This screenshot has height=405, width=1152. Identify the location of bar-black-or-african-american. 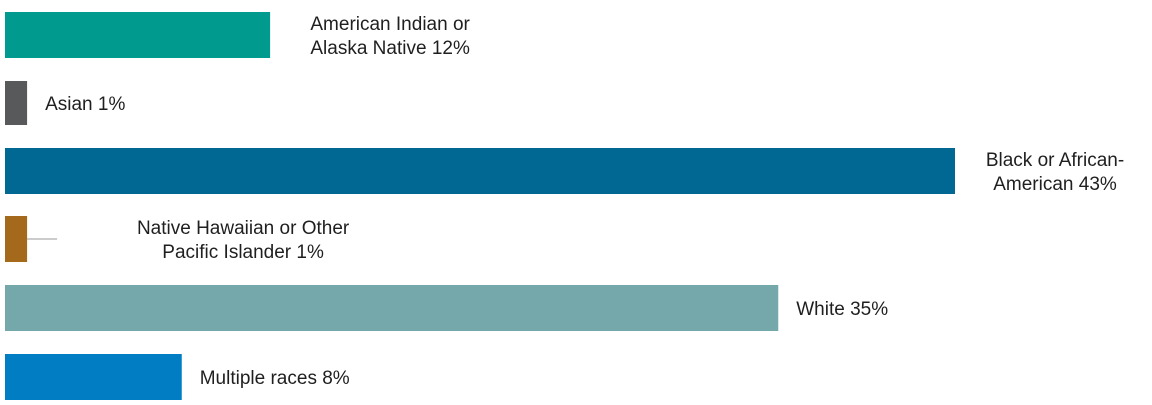
(480, 171).